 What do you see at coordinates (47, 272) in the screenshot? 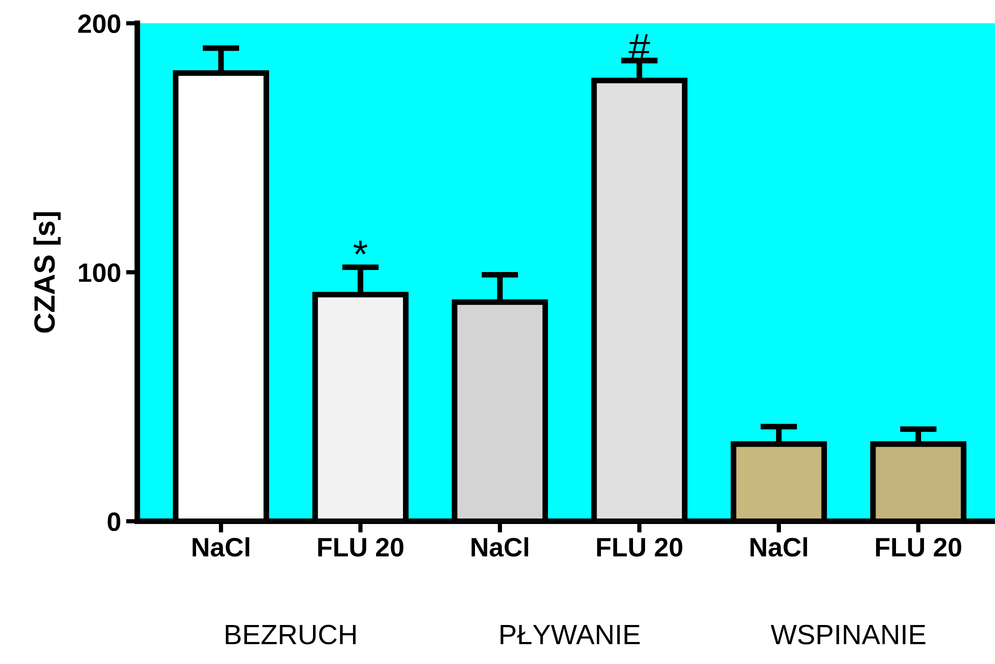
I see `y-axis-title: CZAS [s]` at bounding box center [47, 272].